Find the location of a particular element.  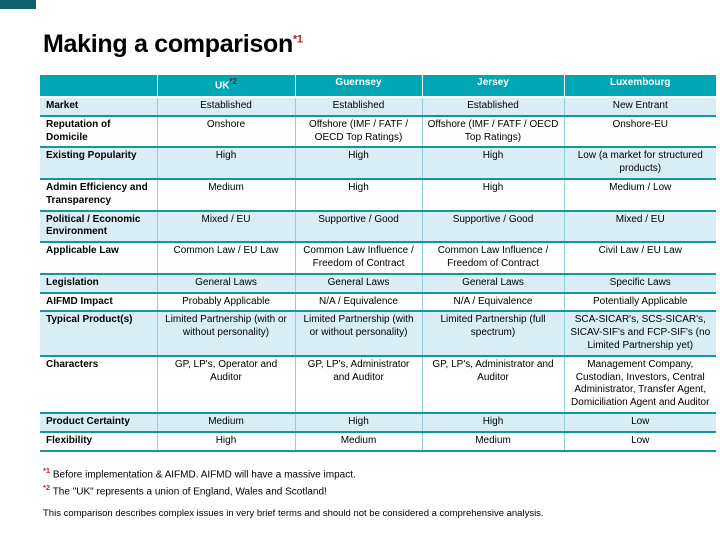

title-text: Making a comparison is located at coordinates (168, 44).